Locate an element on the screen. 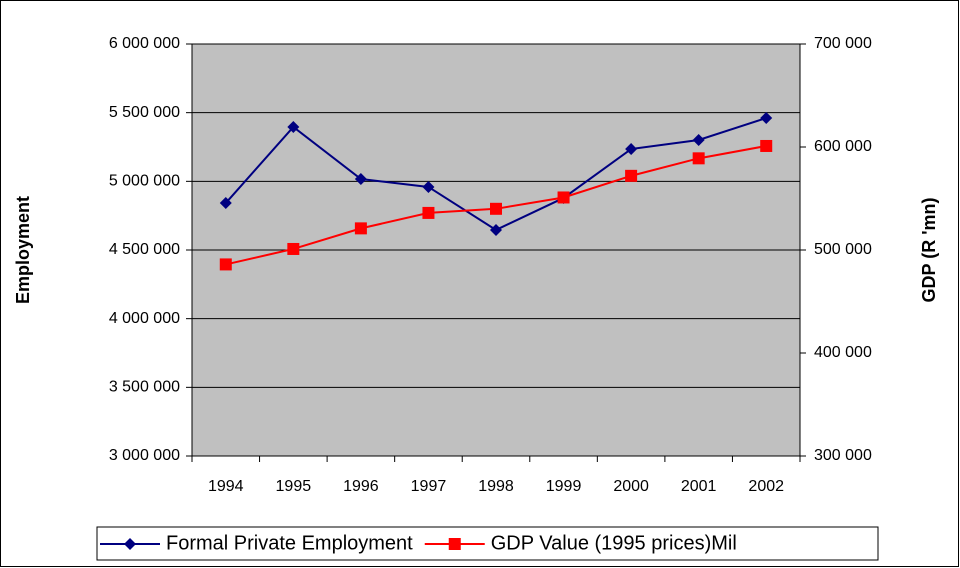  y2-tick-label: 600 000 is located at coordinates (843, 146).